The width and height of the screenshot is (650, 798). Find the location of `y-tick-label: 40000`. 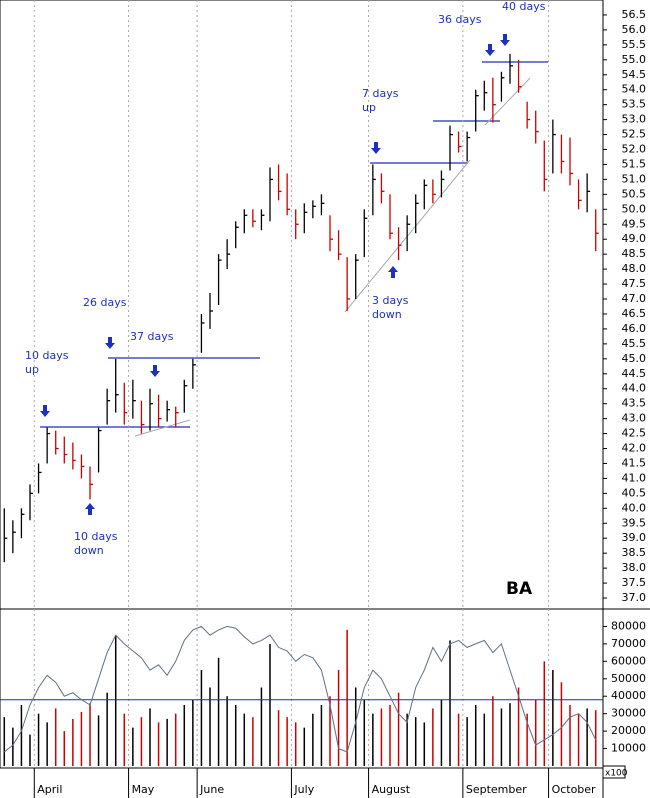

y-tick-label: 40000 is located at coordinates (628, 695).